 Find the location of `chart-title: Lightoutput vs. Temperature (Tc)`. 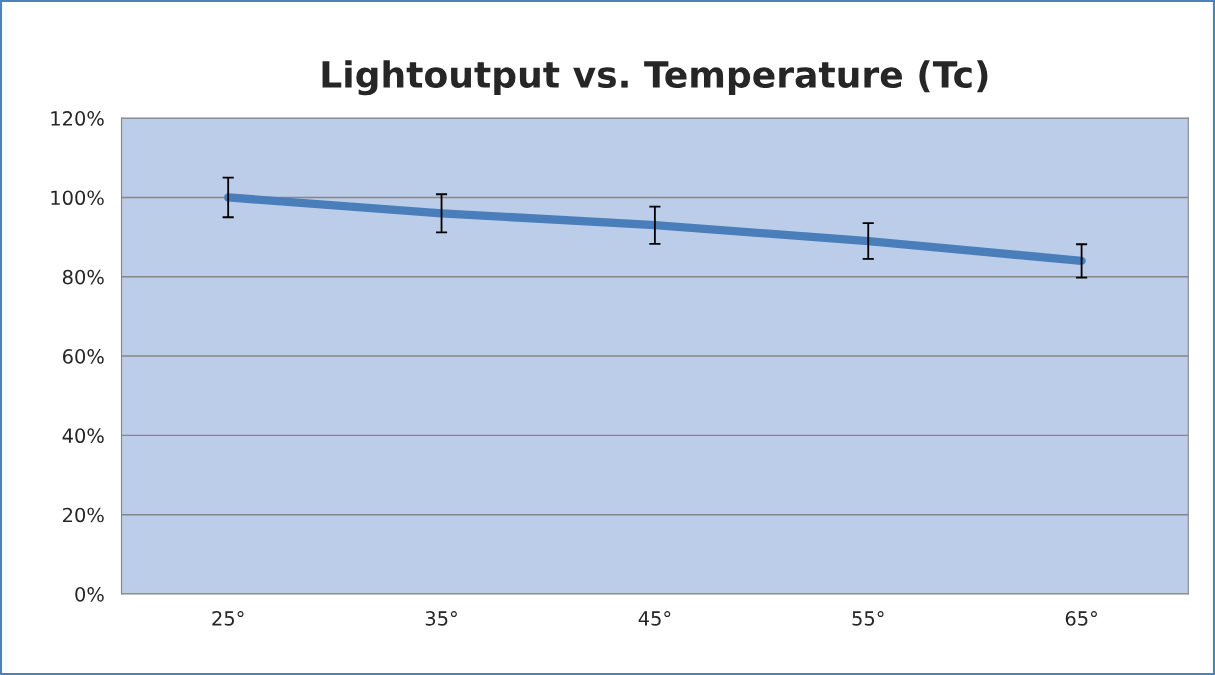

chart-title: Lightoutput vs. Temperature (Tc) is located at coordinates (655, 78).